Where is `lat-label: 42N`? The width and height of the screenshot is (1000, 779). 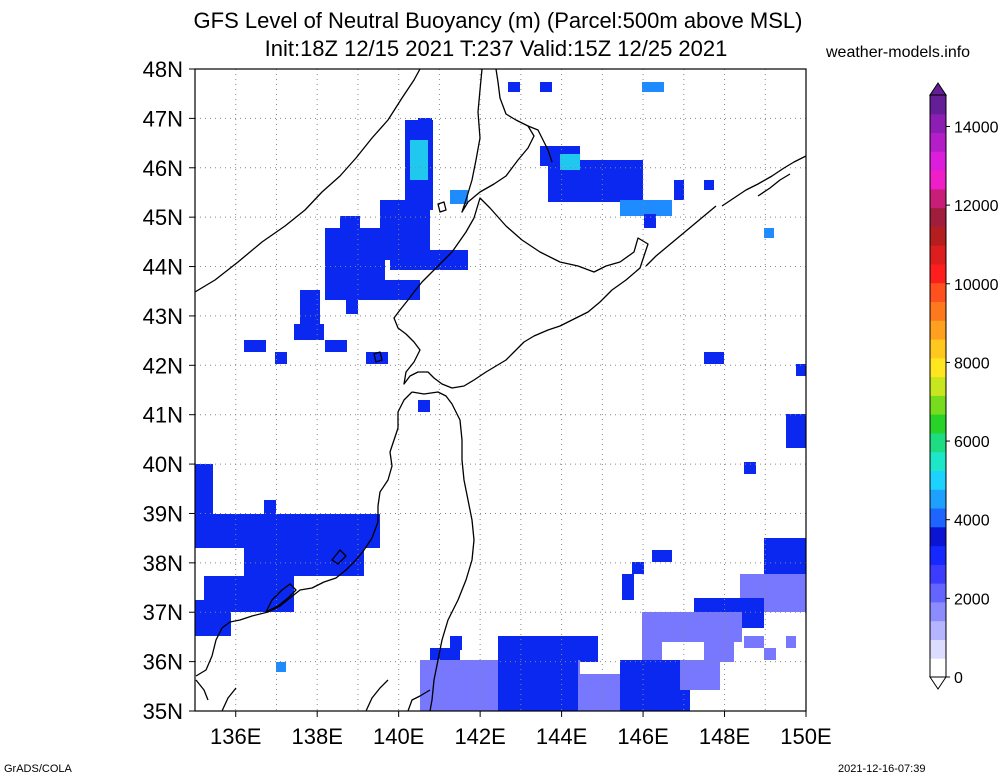 lat-label: 42N is located at coordinates (163, 365).